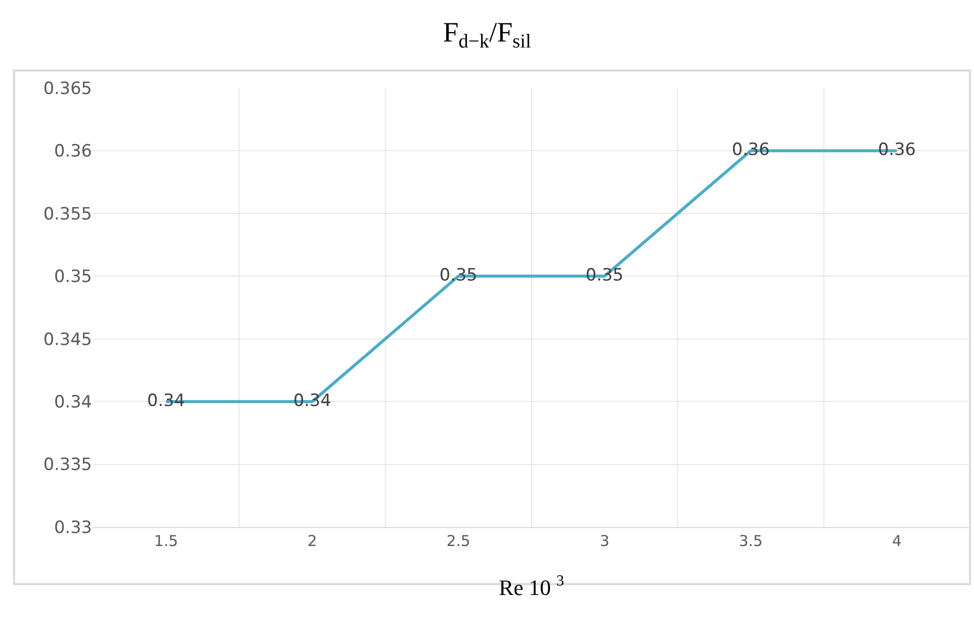  What do you see at coordinates (67, 88) in the screenshot?
I see `y-tick-label: 0.365` at bounding box center [67, 88].